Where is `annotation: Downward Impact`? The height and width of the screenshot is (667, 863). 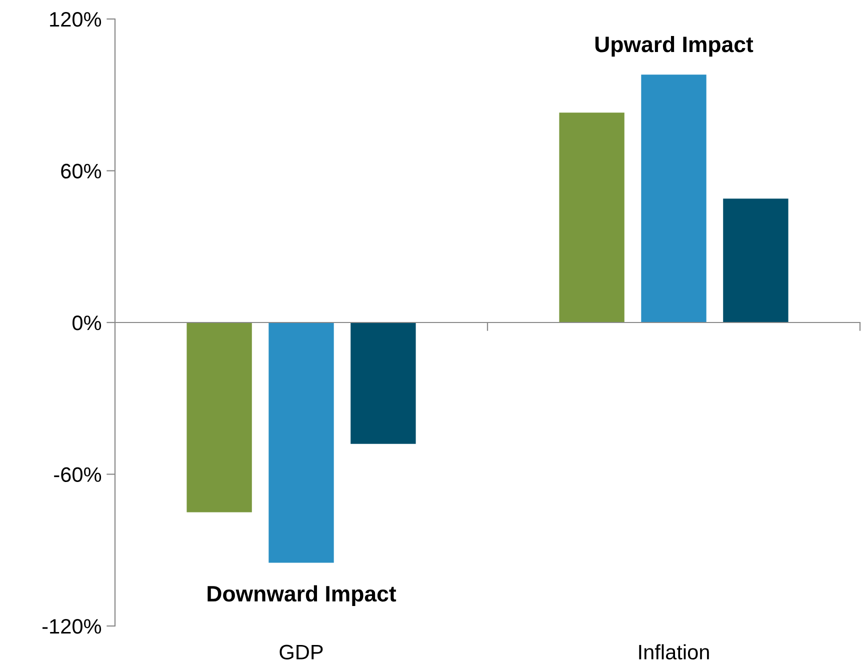 annotation: Downward Impact is located at coordinates (302, 595).